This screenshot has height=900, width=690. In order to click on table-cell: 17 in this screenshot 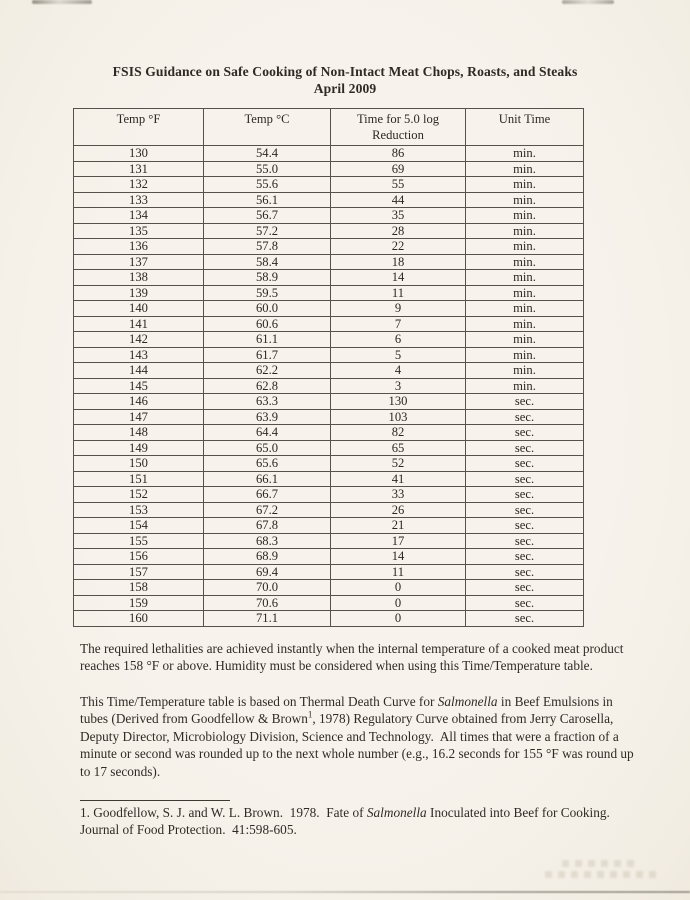, I will do `click(398, 540)`.